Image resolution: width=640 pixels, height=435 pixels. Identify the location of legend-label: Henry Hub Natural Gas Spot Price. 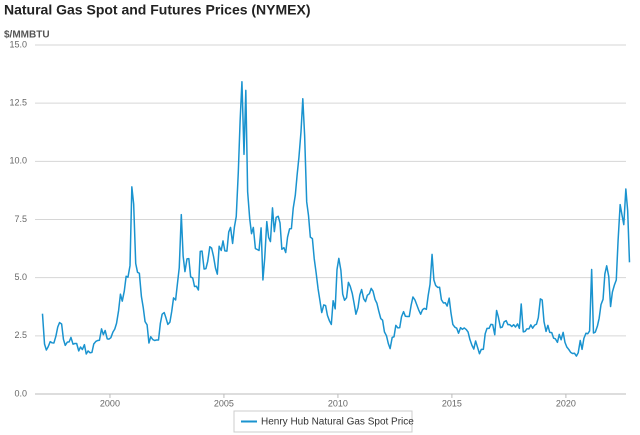
(337, 422).